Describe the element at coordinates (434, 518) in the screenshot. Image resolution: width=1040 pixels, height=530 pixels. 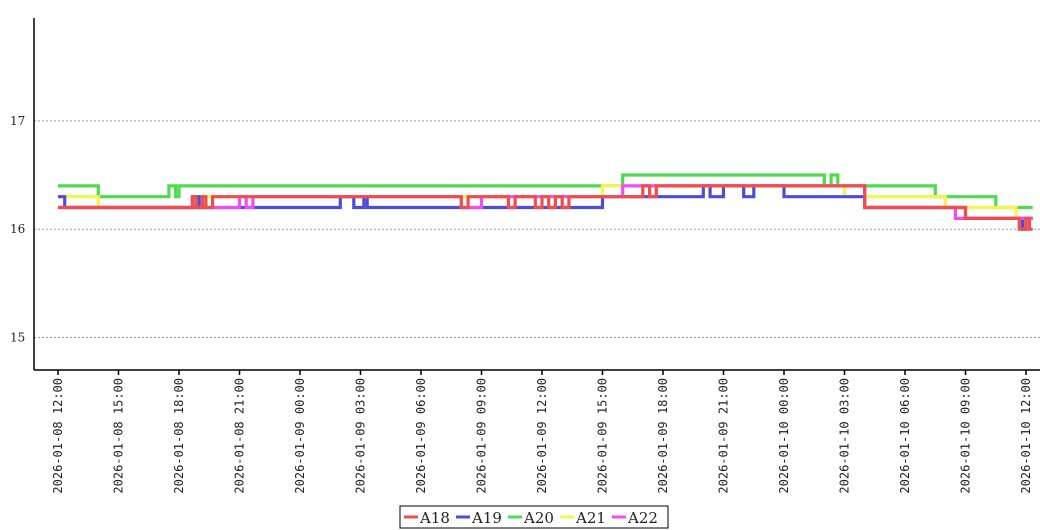
I see `legend-label-a18: A18` at that location.